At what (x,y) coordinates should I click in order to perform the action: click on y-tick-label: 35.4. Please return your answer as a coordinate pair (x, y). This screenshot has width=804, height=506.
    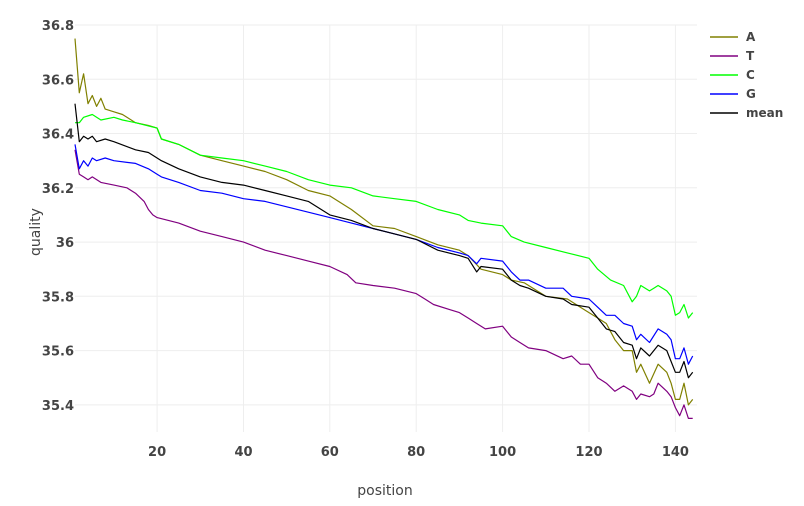
    Looking at the image, I should click on (58, 406).